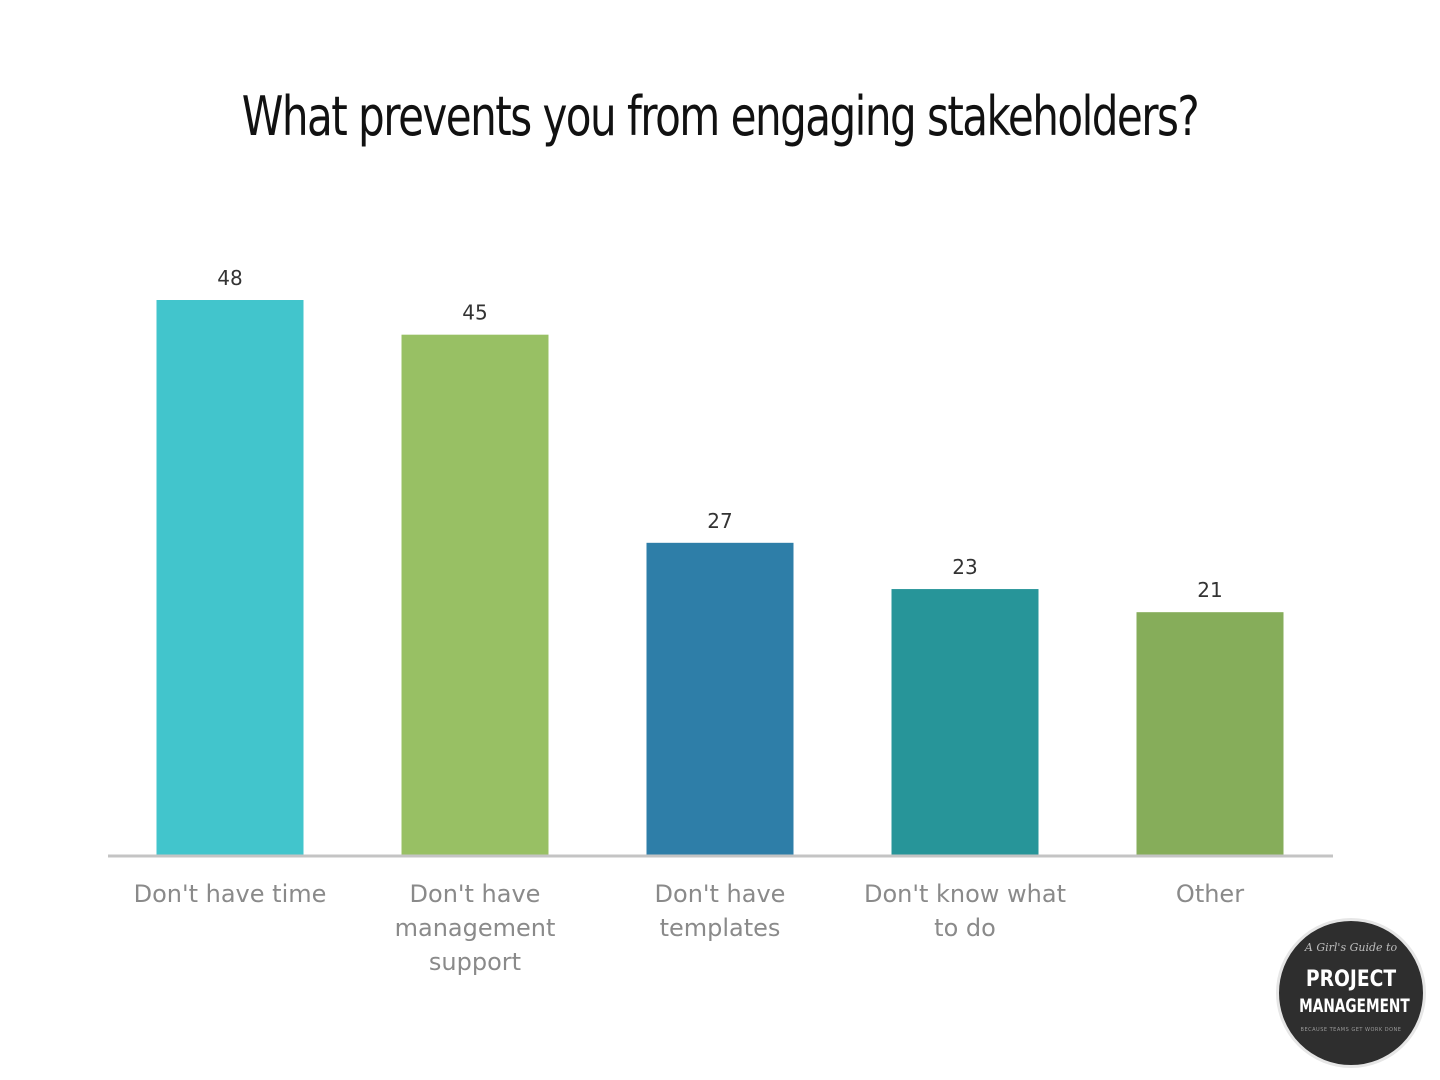  I want to click on category-label-line: management, so click(475, 928).